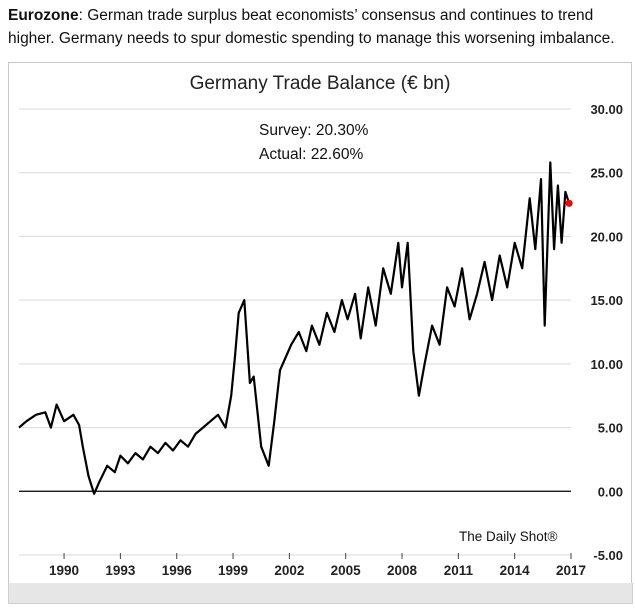  I want to click on x-tick-label: 1996, so click(177, 570).